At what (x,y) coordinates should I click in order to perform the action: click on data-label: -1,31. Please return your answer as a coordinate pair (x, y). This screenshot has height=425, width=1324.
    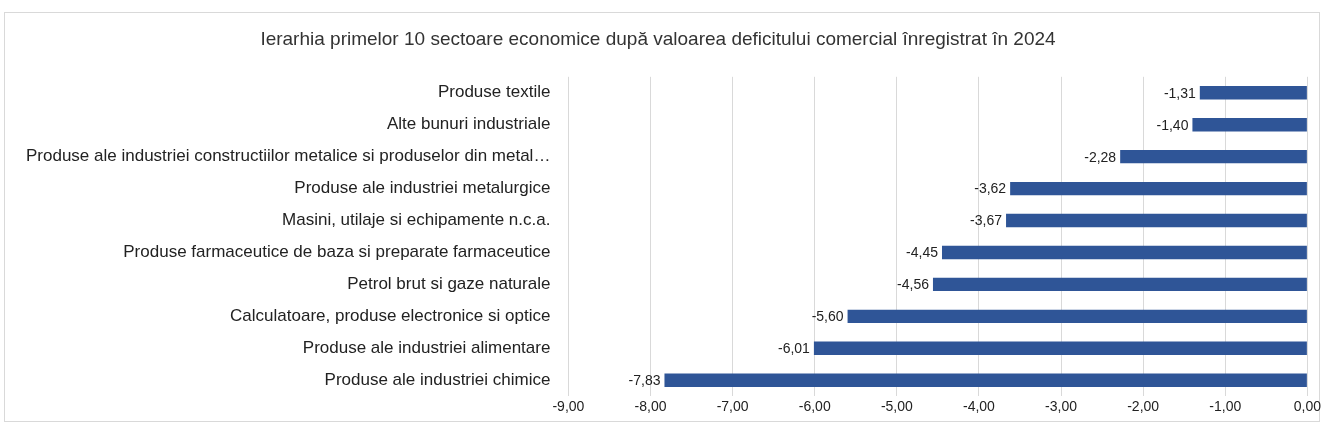
    Looking at the image, I should click on (1180, 92).